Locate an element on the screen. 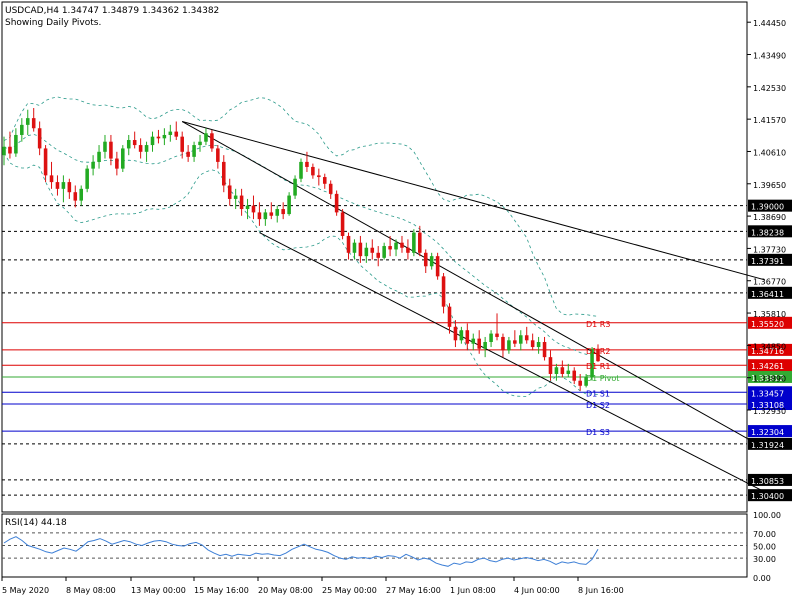  time-tick-label: 20 May 08:00 is located at coordinates (285, 590).